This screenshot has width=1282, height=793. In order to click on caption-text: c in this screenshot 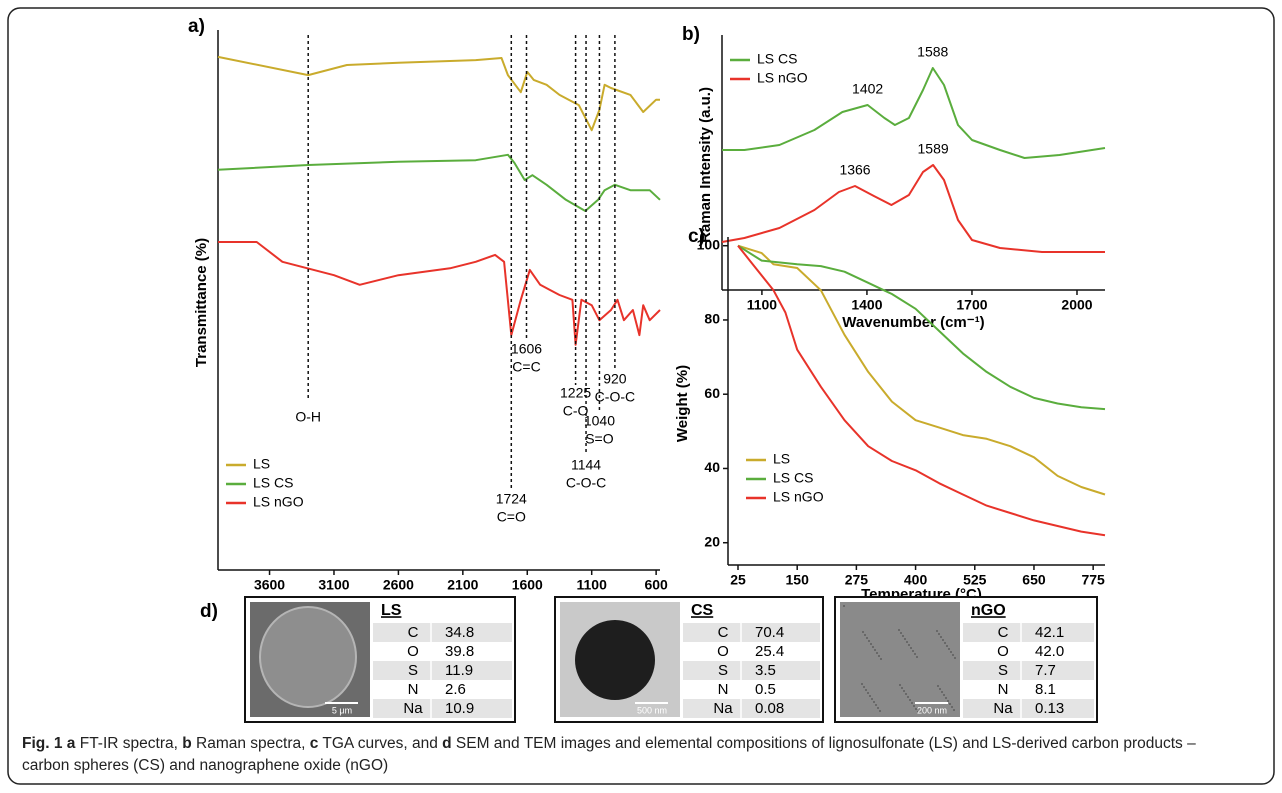, I will do `click(314, 743)`.